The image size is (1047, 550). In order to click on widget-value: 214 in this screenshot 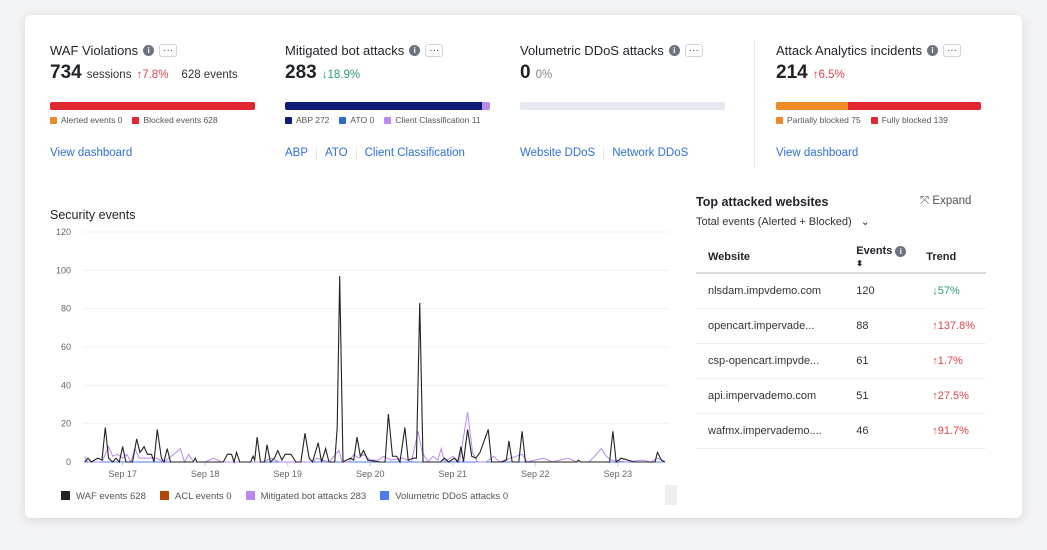, I will do `click(792, 72)`.